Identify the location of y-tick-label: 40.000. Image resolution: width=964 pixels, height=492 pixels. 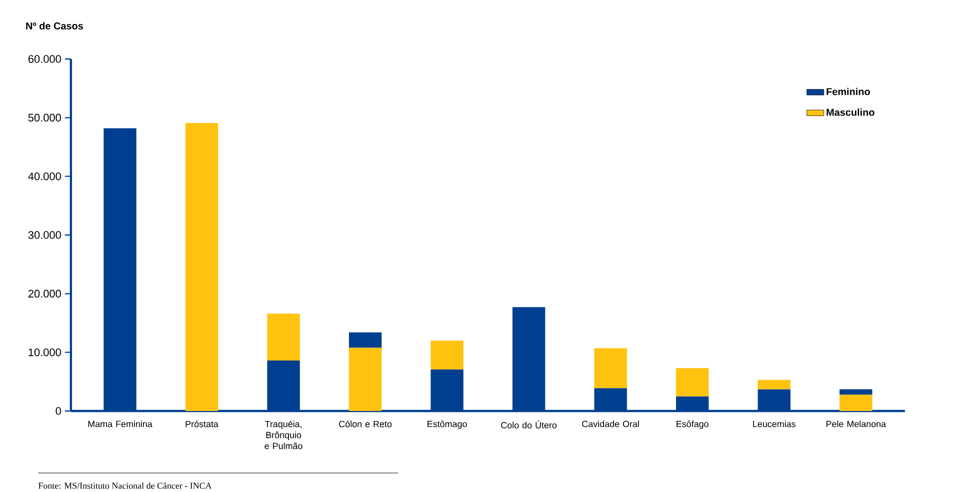
(44, 176).